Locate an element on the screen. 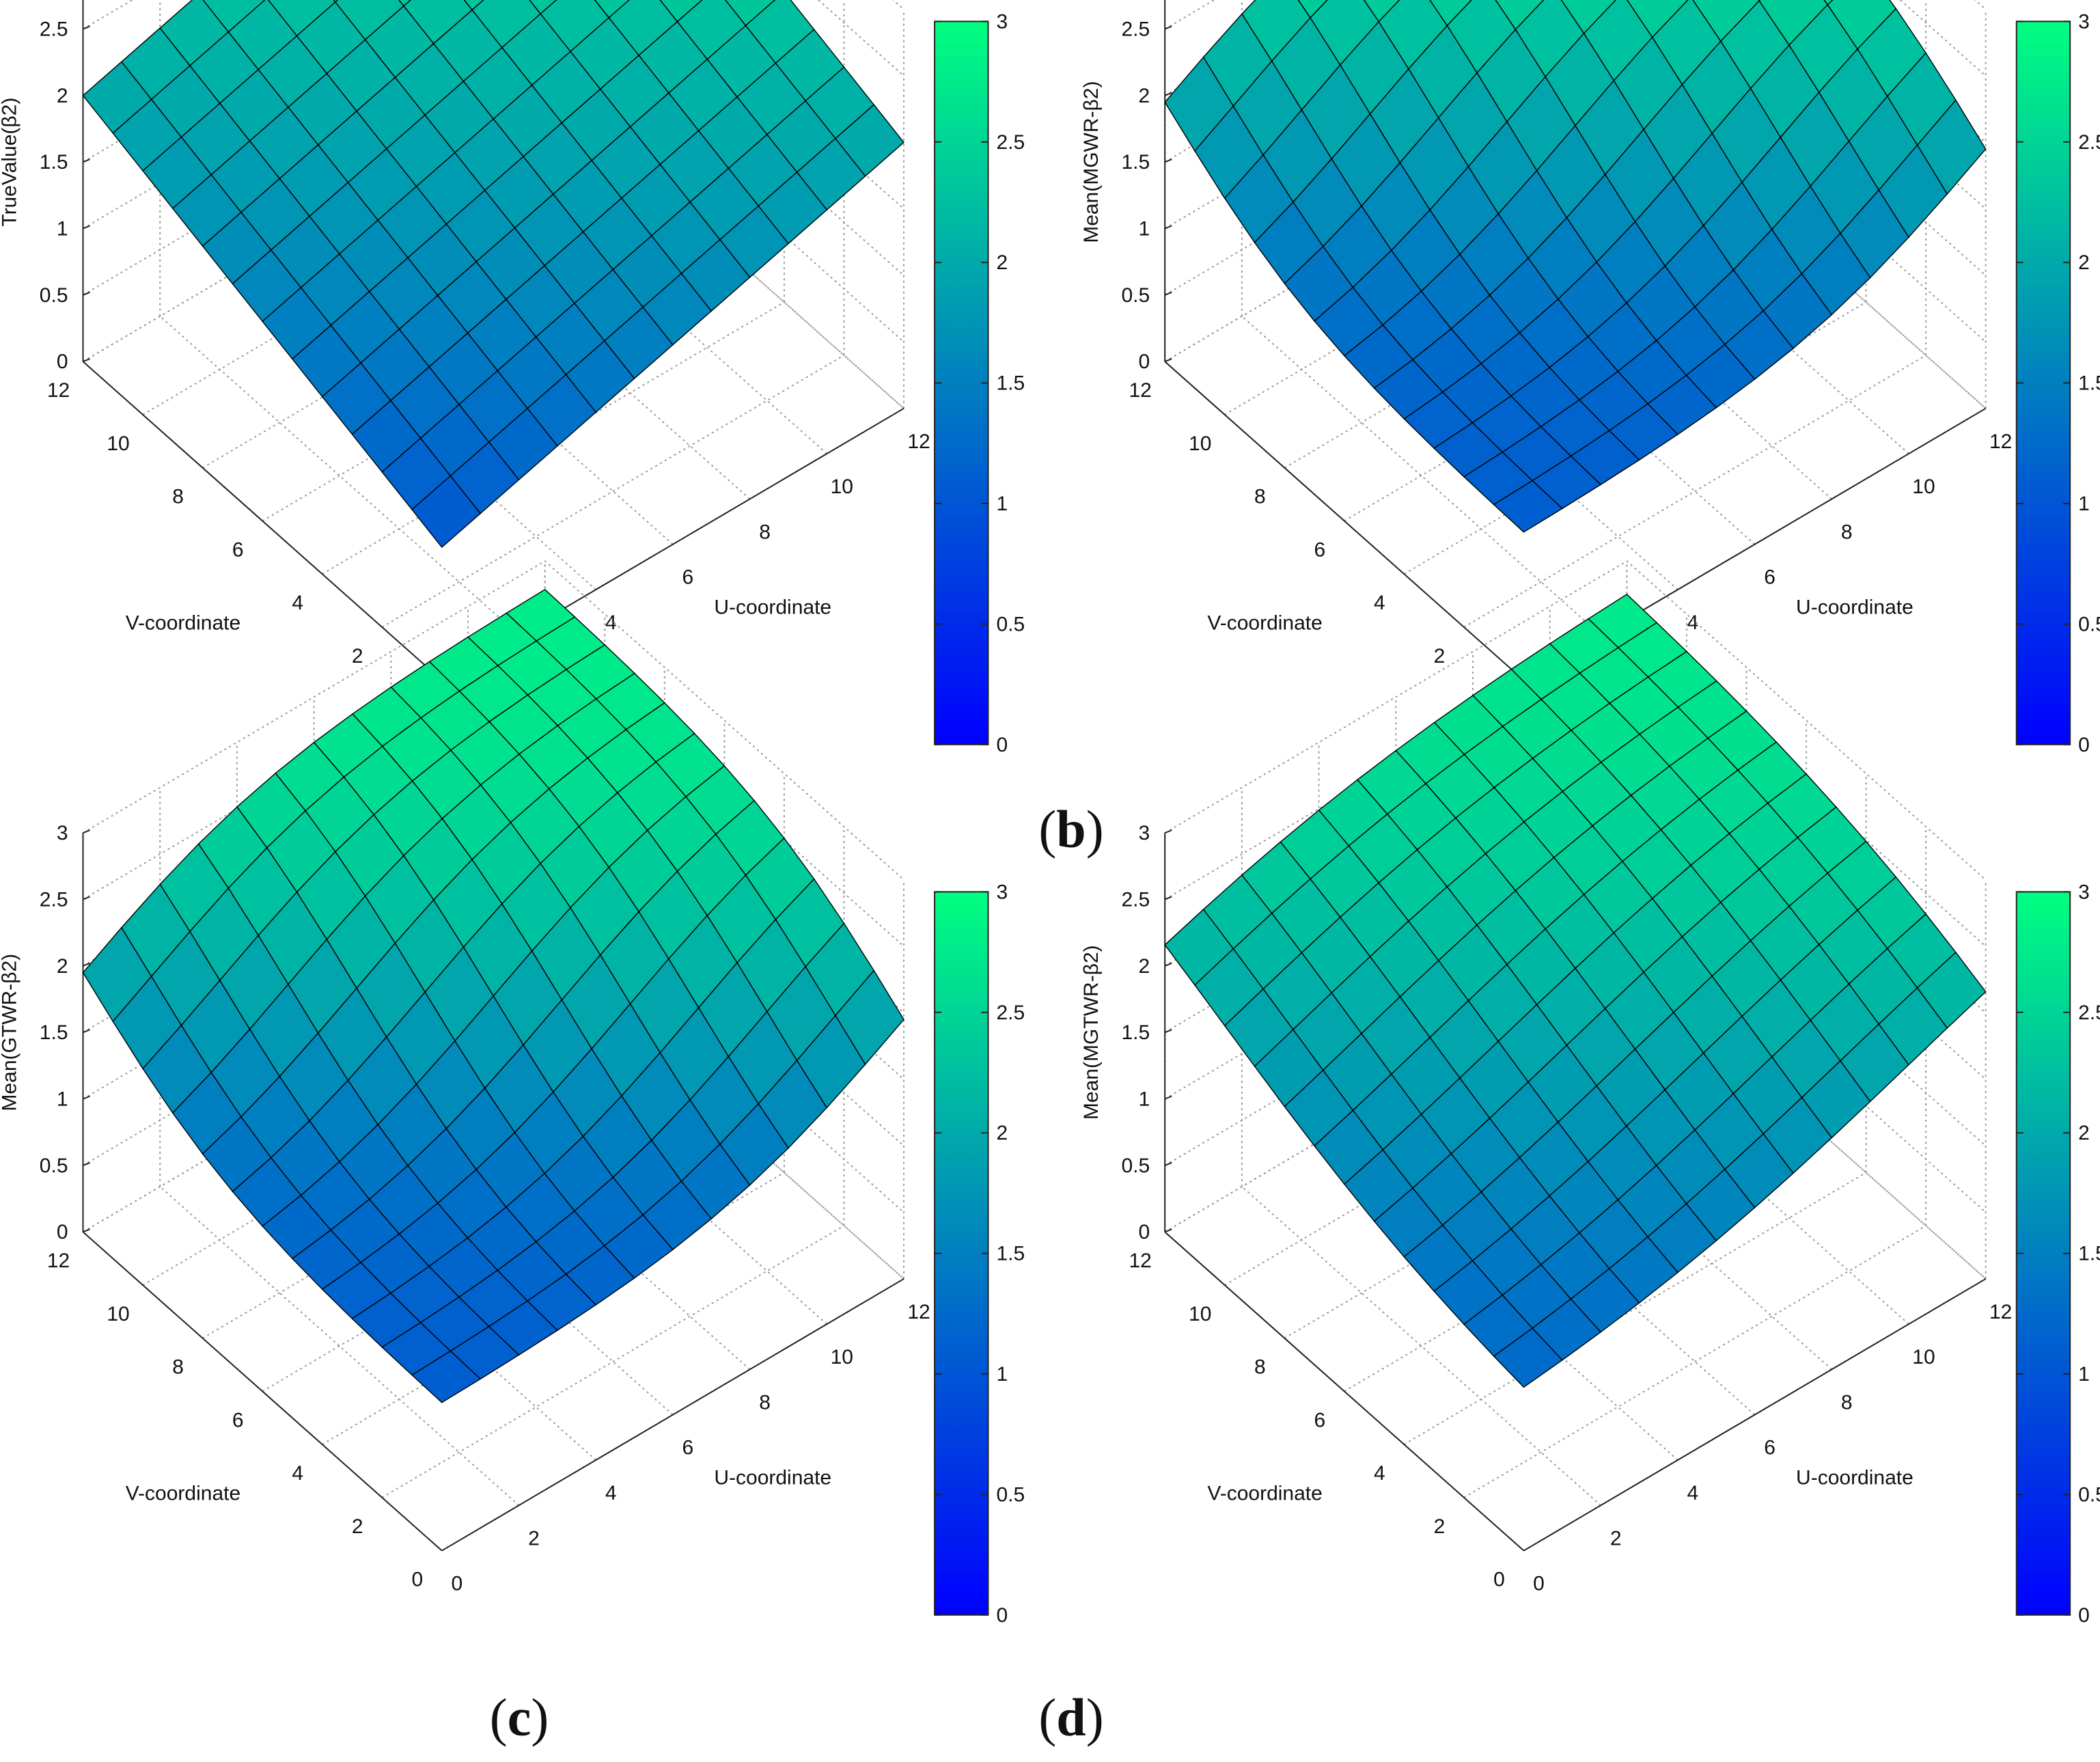  panel-b-colorbar: 0 0.5 1 1.5 2 2.5 3 is located at coordinates (2057, 383).